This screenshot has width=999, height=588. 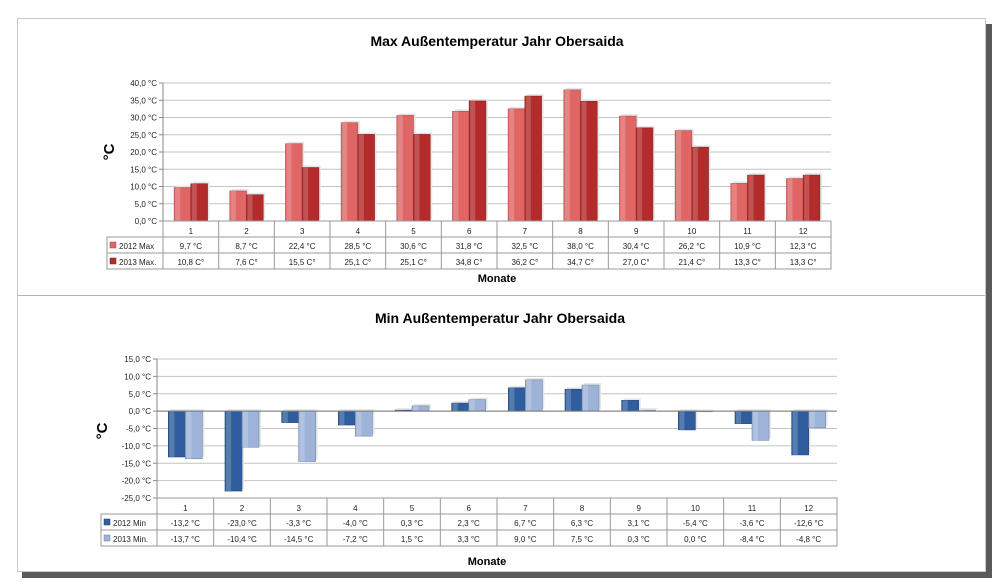 I want to click on data-value-label: 15,5 C°, so click(x=302, y=262).